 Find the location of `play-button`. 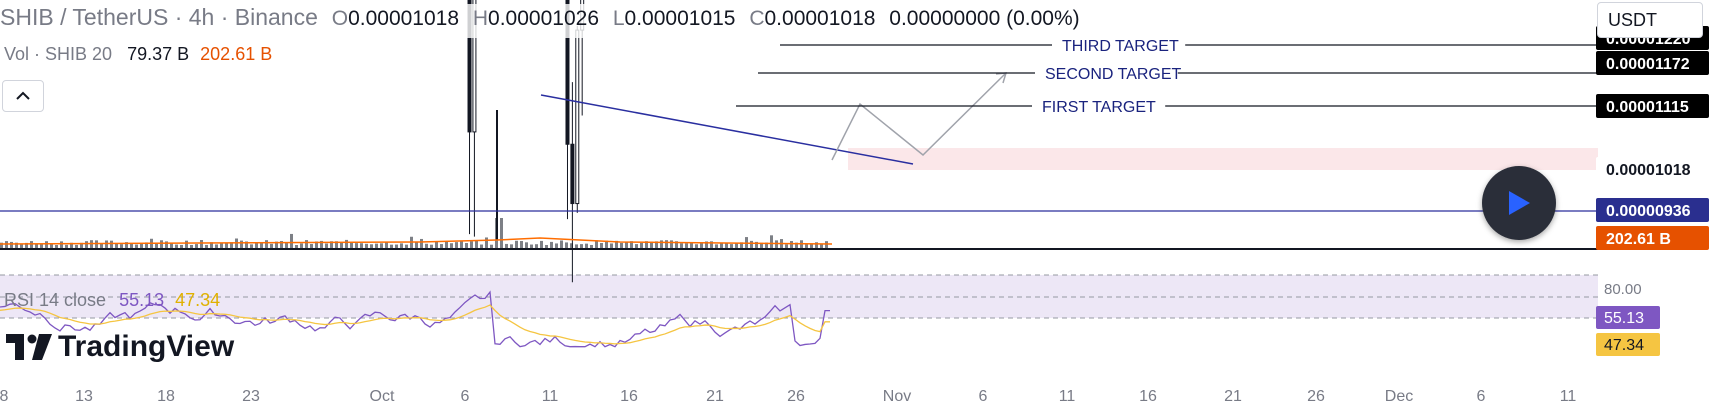

play-button is located at coordinates (1519, 203).